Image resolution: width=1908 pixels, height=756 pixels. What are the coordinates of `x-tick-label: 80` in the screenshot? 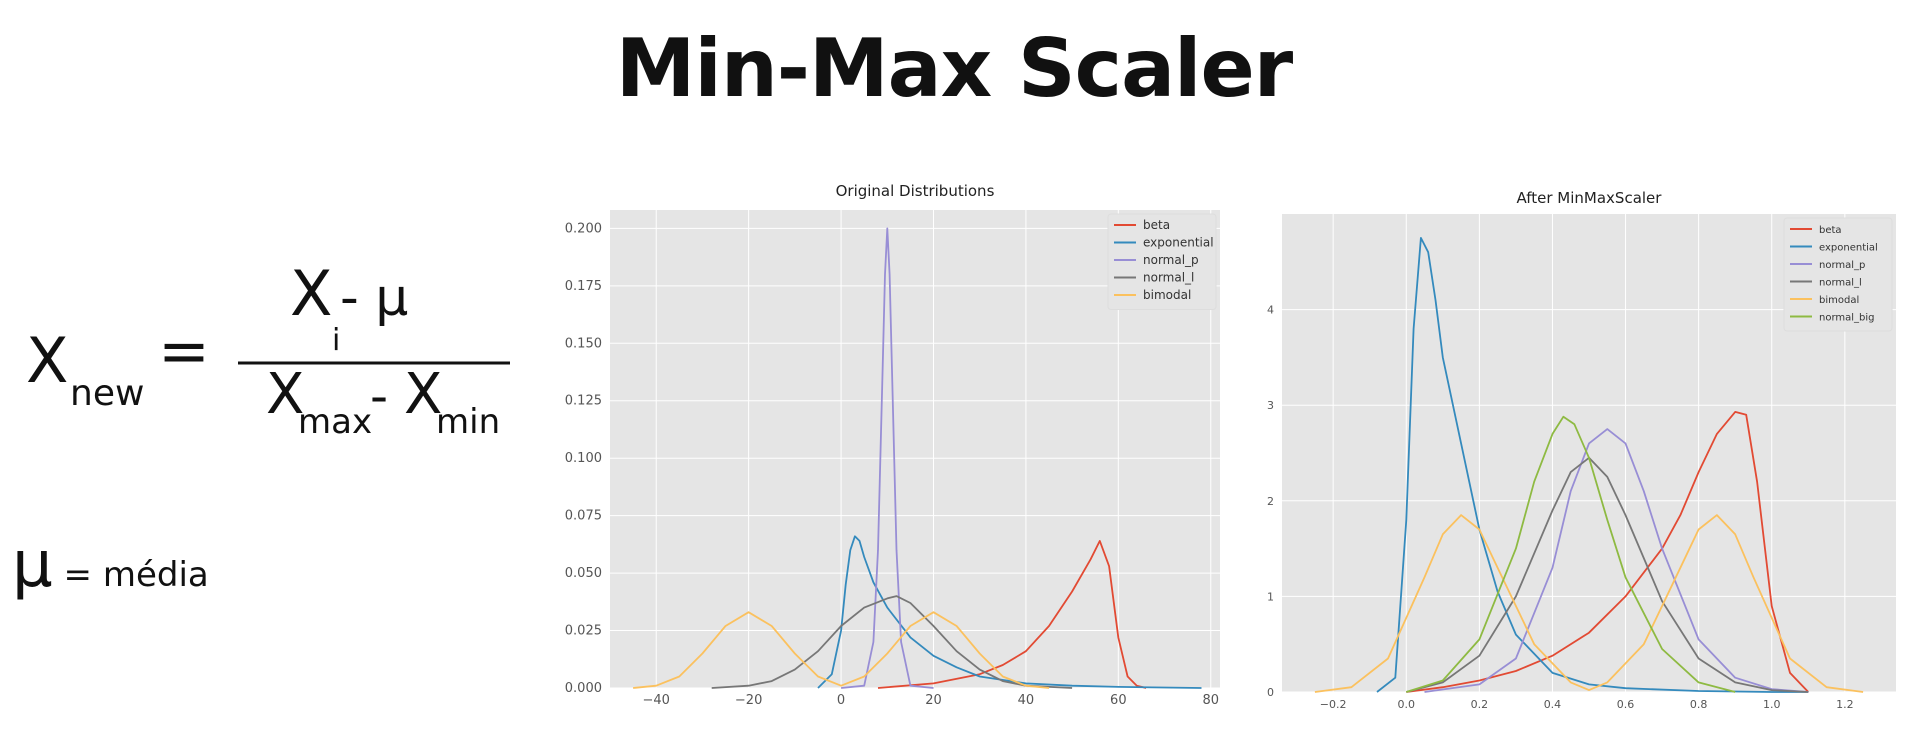 It's located at (1210, 700).